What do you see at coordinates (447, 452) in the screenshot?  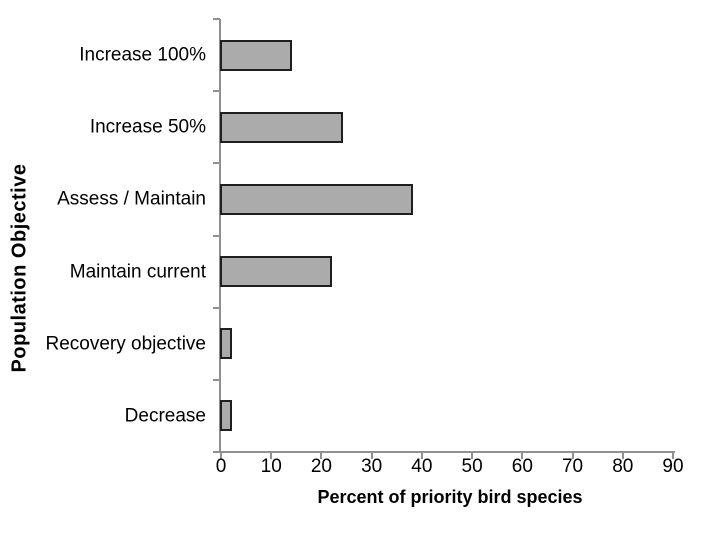 I see `x-axis-line` at bounding box center [447, 452].